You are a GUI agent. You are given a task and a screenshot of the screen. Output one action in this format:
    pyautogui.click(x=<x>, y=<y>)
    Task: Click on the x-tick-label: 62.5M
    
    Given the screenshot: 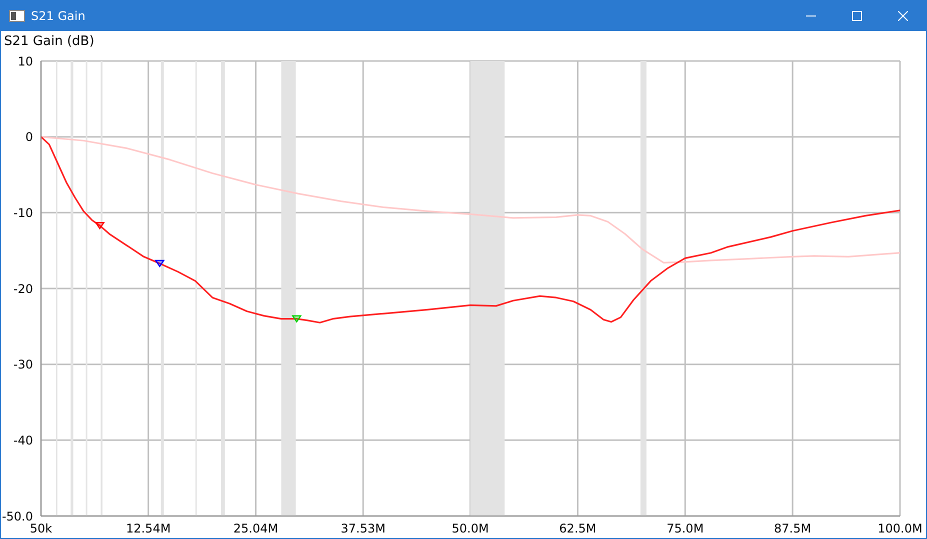 What is the action you would take?
    pyautogui.click(x=577, y=529)
    